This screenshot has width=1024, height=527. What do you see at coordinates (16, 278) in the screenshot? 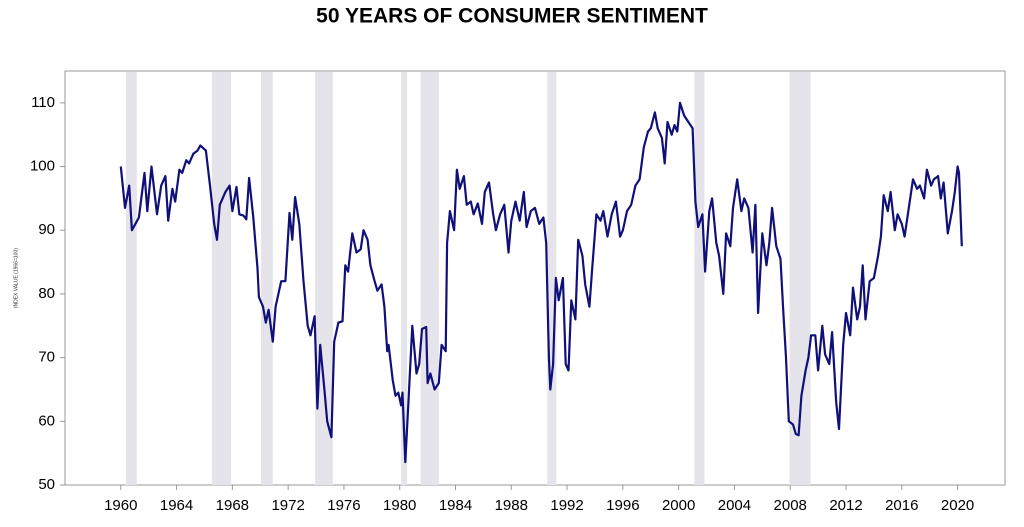
I see `y-axis-label: INDEX VALUE (1966=100)` at bounding box center [16, 278].